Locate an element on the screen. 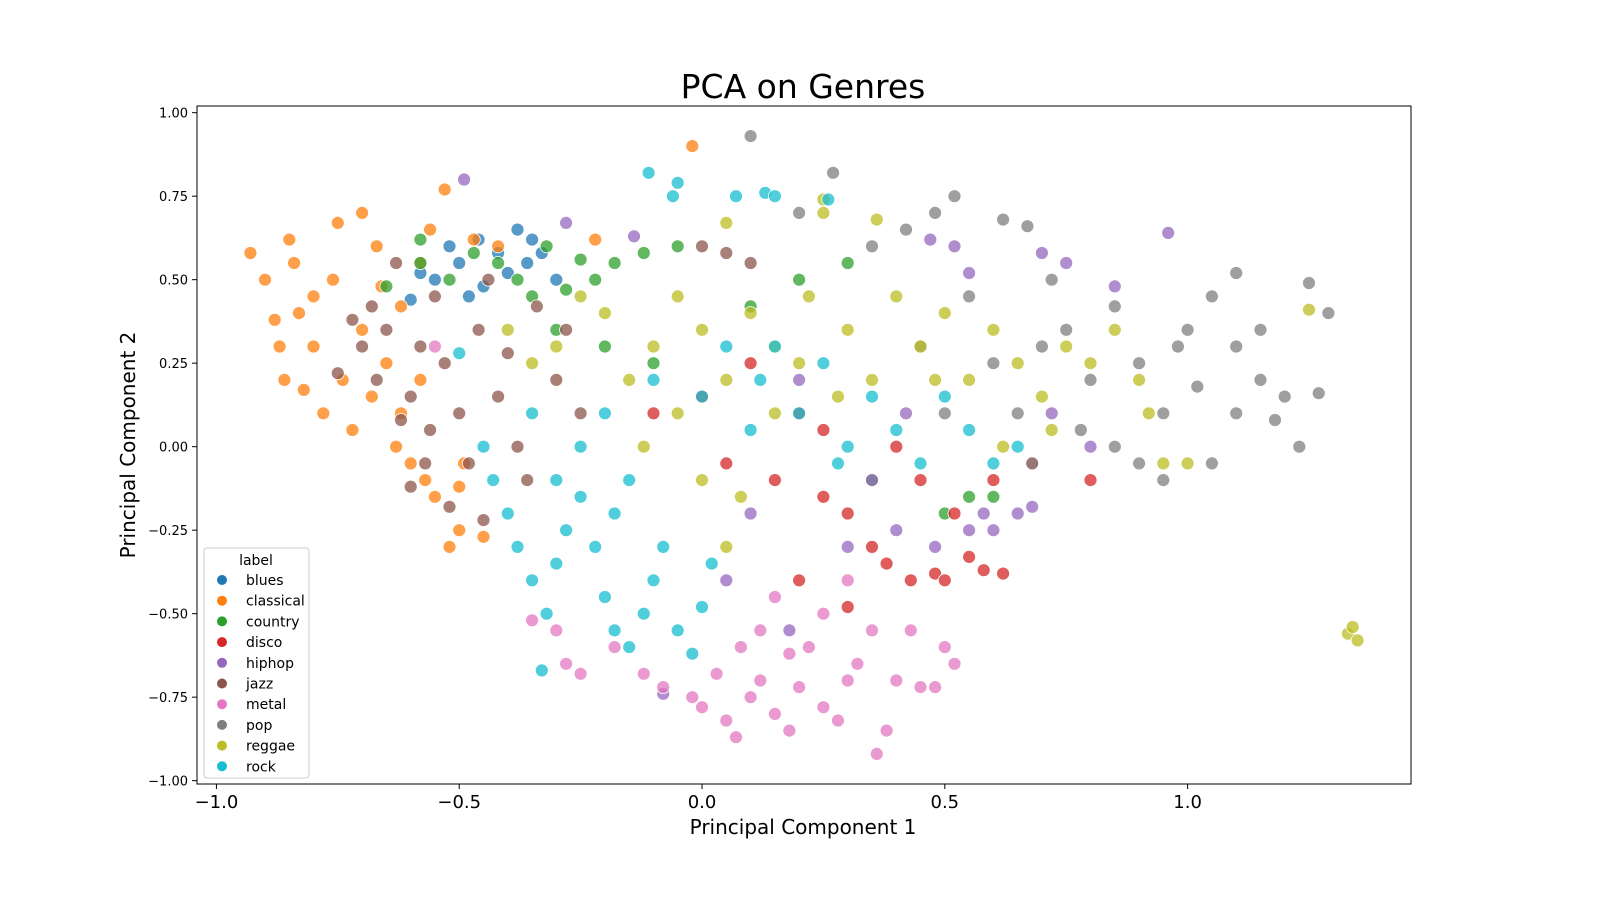 Image resolution: width=1600 pixels, height=900 pixels. y-tick-label: 0.75 is located at coordinates (173, 197).